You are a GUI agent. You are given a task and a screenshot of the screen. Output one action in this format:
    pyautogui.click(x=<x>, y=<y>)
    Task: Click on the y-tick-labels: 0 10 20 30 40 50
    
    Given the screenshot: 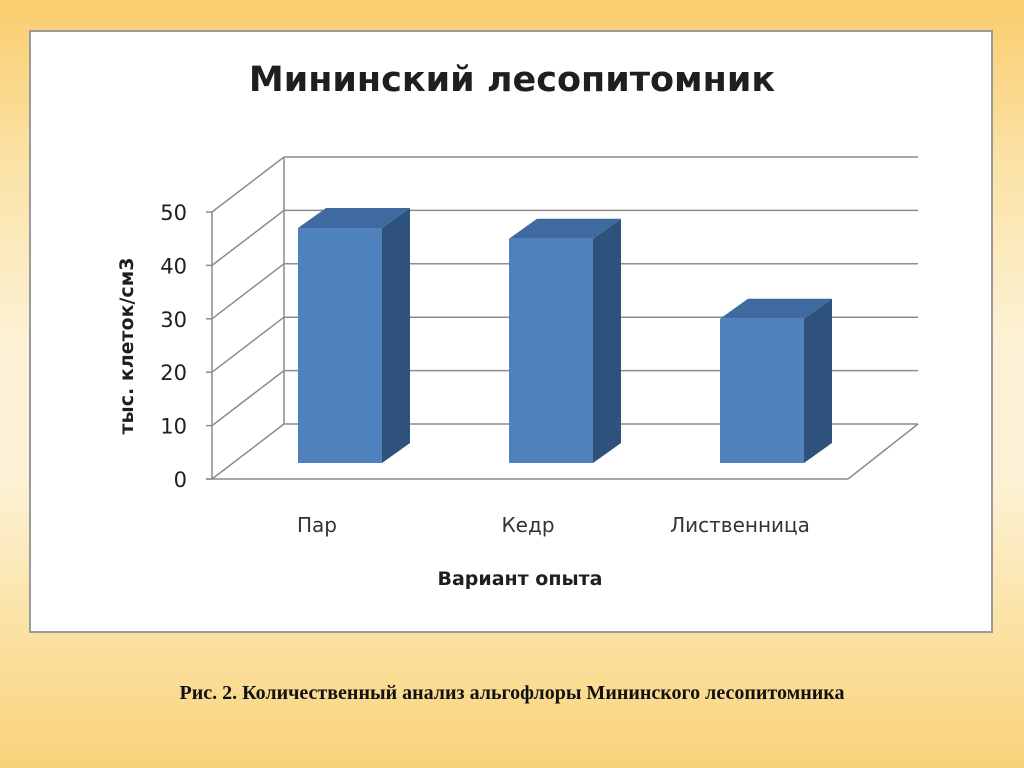 What is the action you would take?
    pyautogui.click(x=186, y=346)
    